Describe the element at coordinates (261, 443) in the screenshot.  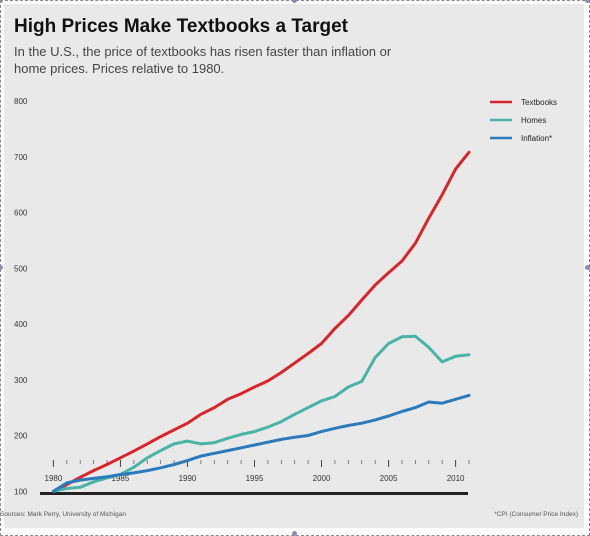
I see `series-line-inflation` at that location.